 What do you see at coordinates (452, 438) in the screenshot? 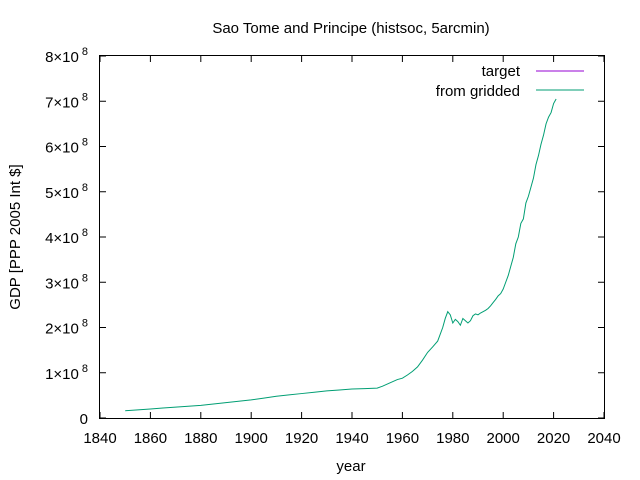
I see `x-tick-label: 1980` at bounding box center [452, 438].